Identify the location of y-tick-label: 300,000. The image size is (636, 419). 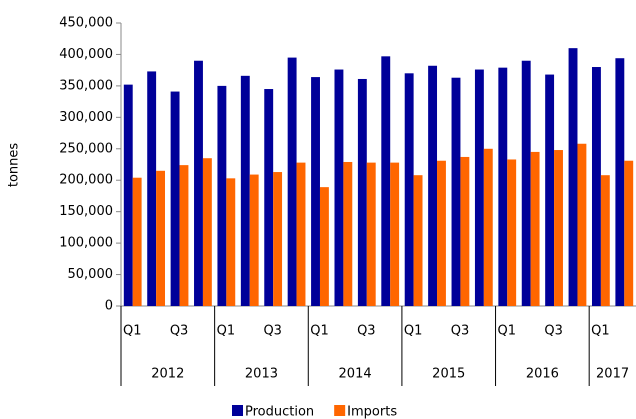
(86, 117).